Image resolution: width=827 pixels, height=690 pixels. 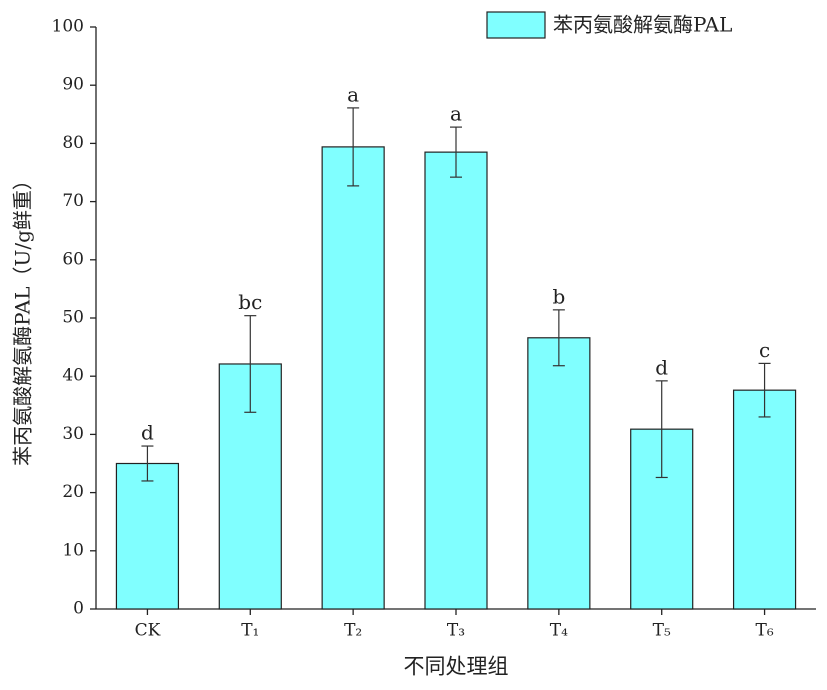 What do you see at coordinates (642, 25) in the screenshot?
I see `legend-label: 苯丙氨酸解氨酶PAL` at bounding box center [642, 25].